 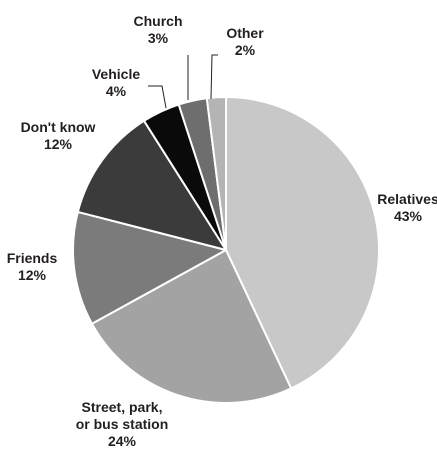 I want to click on slice-label-other: Other 2%, so click(x=245, y=41).